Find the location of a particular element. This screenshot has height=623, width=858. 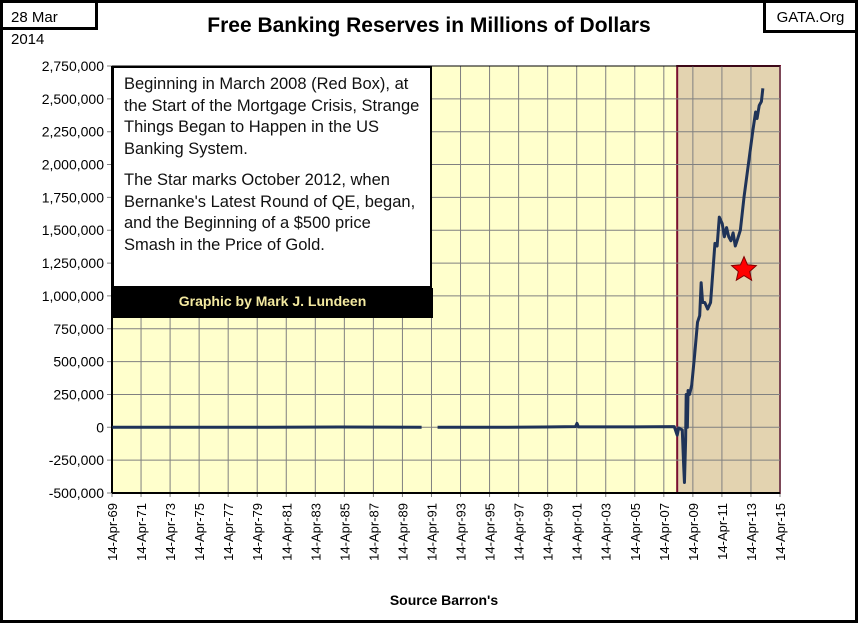

x-tick-label: 14-Apr-95 is located at coordinates (490, 532).